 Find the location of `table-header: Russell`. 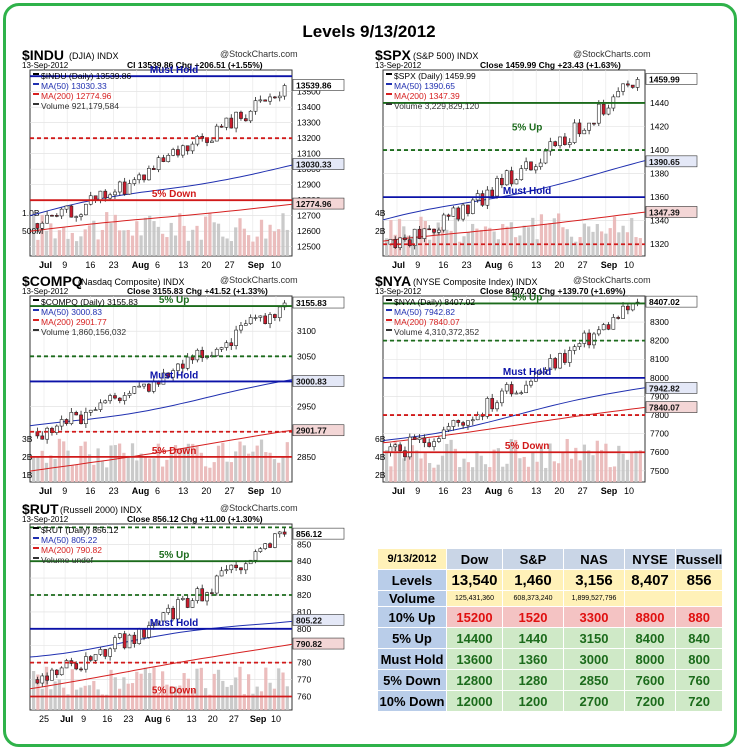

table-header: Russell is located at coordinates (699, 559).